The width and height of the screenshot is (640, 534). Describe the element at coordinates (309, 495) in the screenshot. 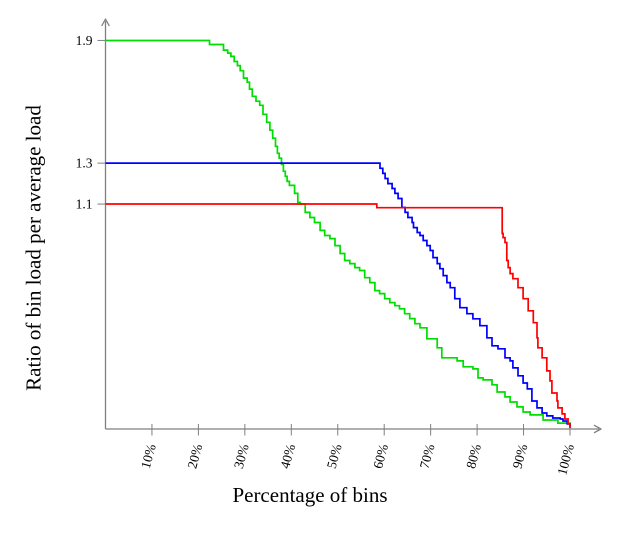

I see `x-axis-title: Percentage of bins` at that location.